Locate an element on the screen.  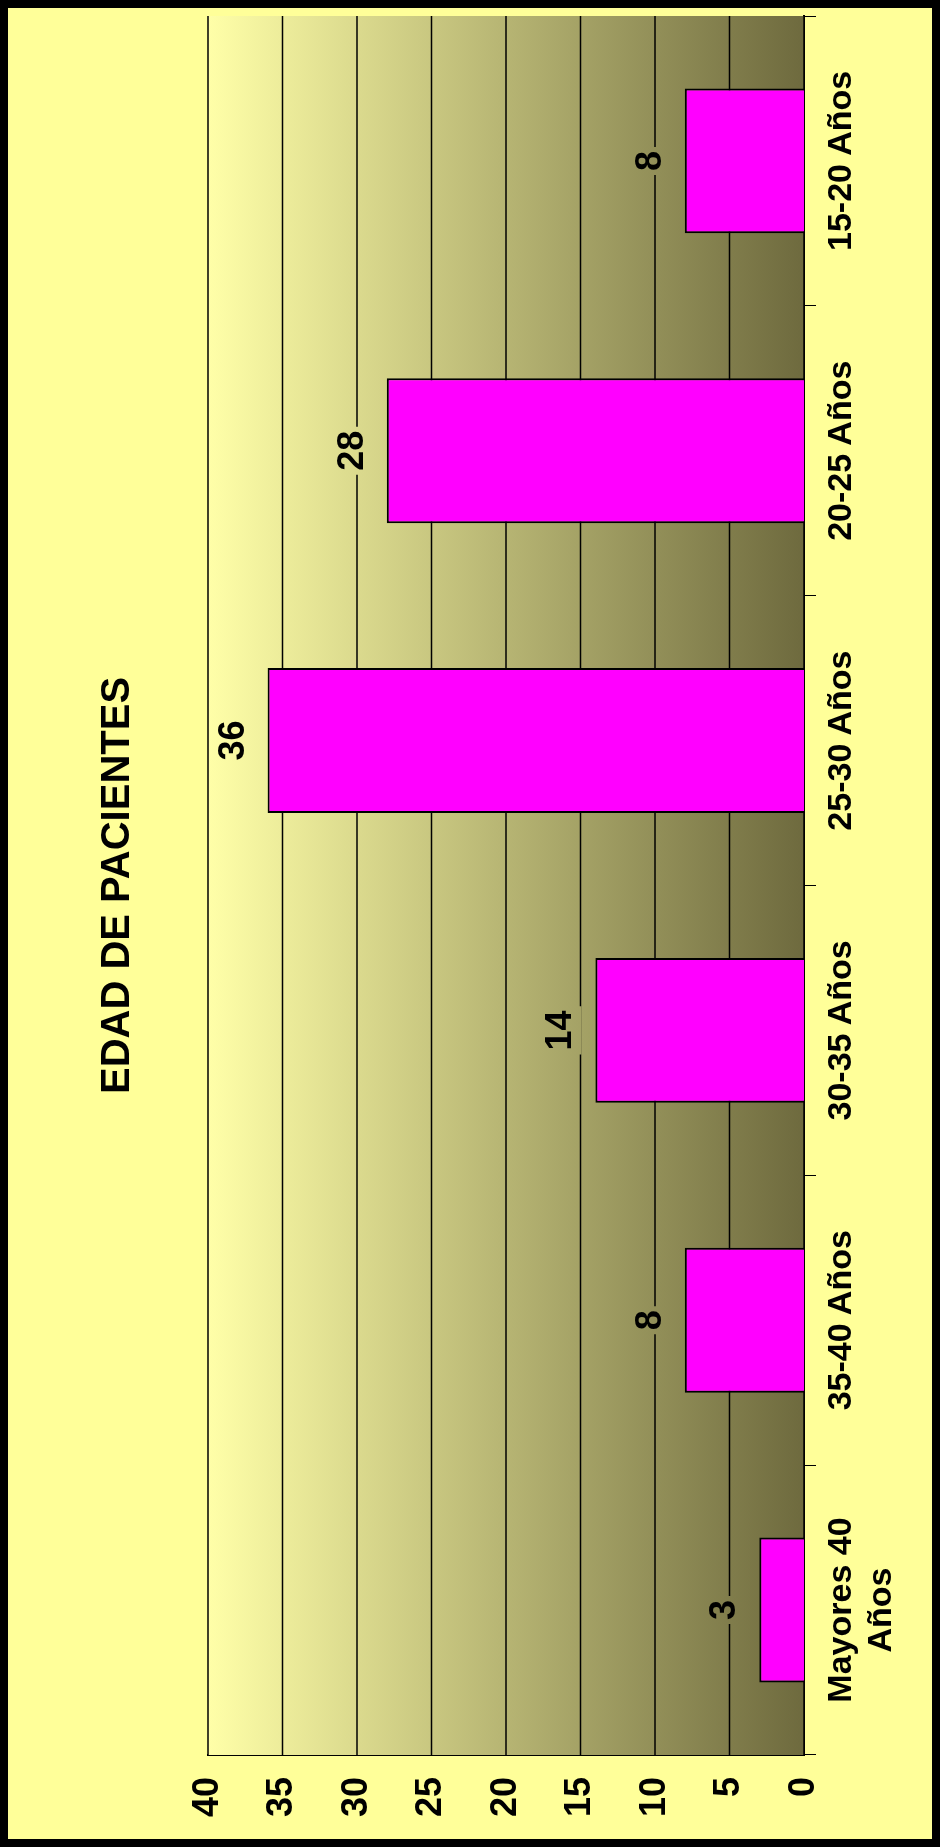
y-tick-label: 30-35 Años is located at coordinates (839, 1030).